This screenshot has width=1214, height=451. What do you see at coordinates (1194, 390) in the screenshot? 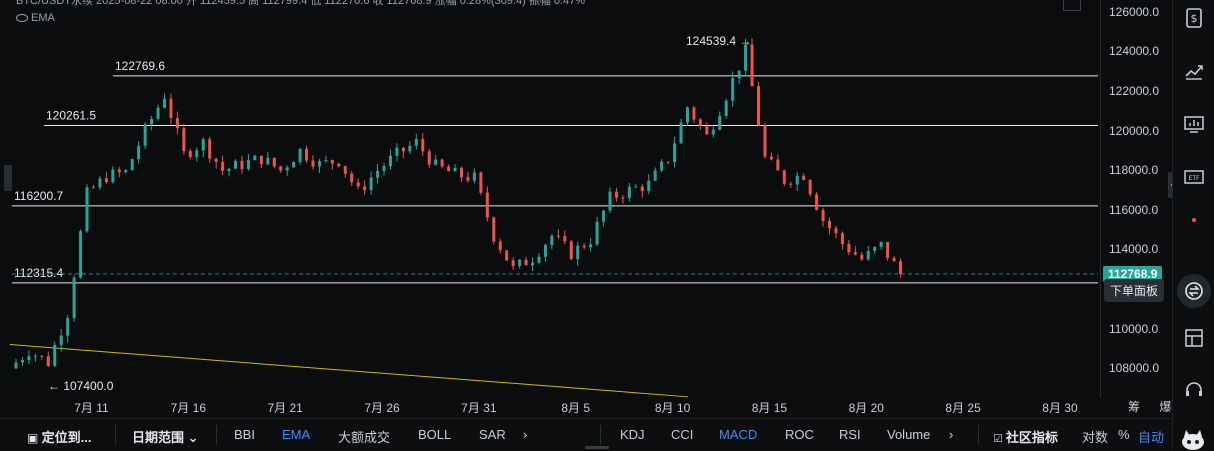
I see `headset-icon` at bounding box center [1194, 390].